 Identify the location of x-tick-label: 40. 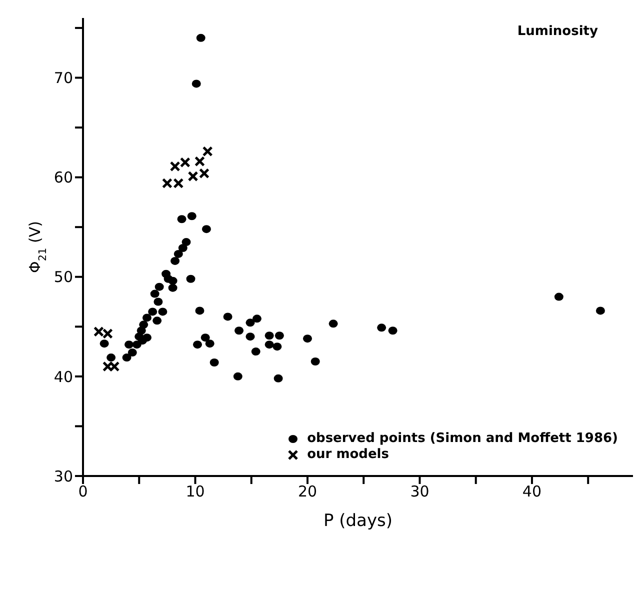
(532, 491).